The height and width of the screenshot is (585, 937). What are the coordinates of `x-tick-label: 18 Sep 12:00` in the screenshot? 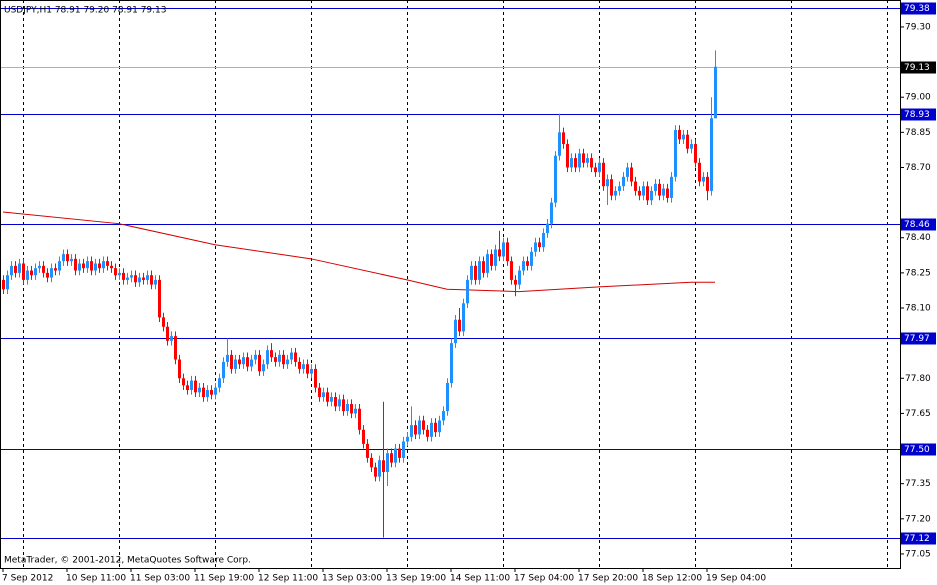 It's located at (672, 579).